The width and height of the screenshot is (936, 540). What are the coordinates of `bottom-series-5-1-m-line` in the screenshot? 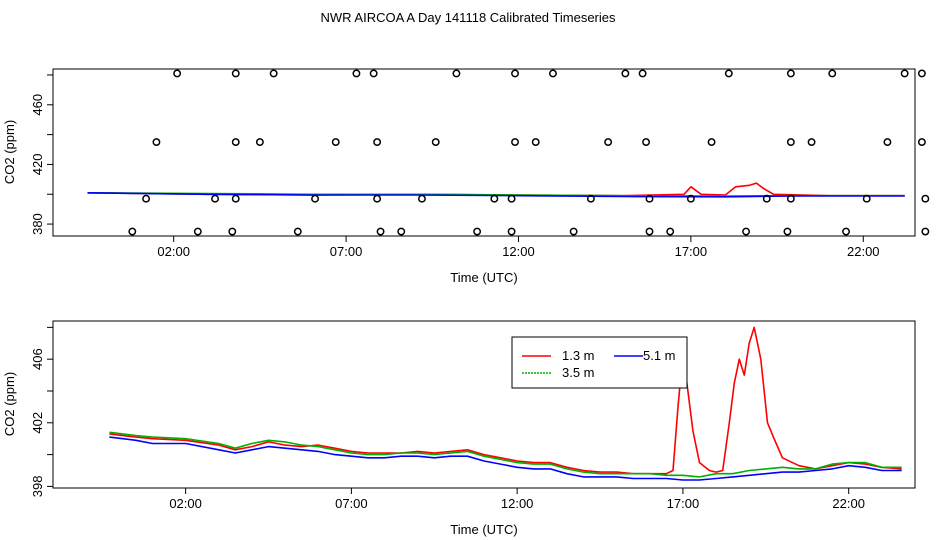 It's located at (505, 458).